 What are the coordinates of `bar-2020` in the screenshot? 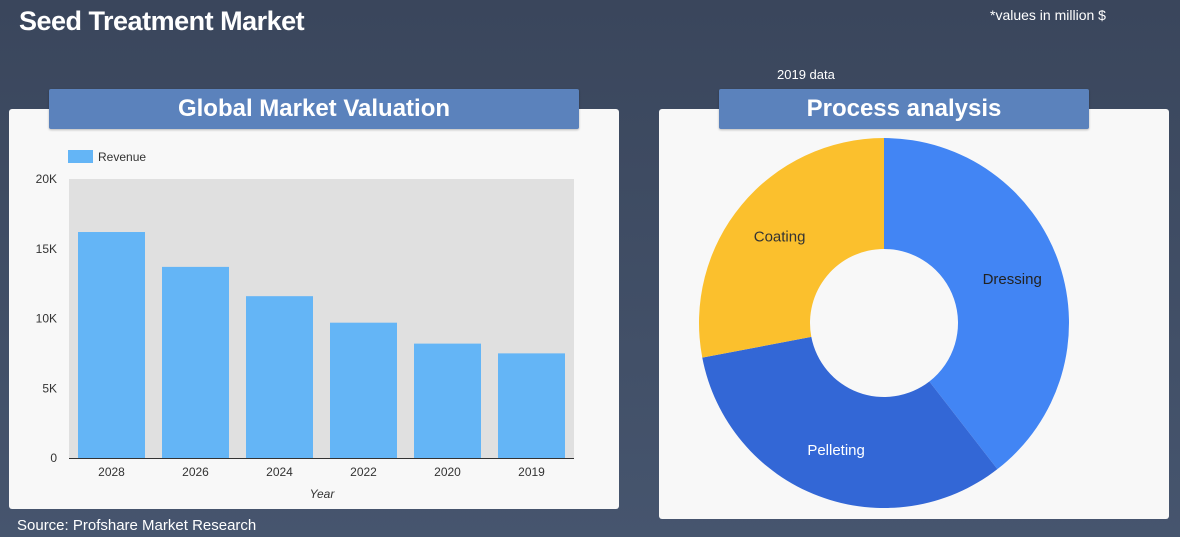 It's located at (447, 400).